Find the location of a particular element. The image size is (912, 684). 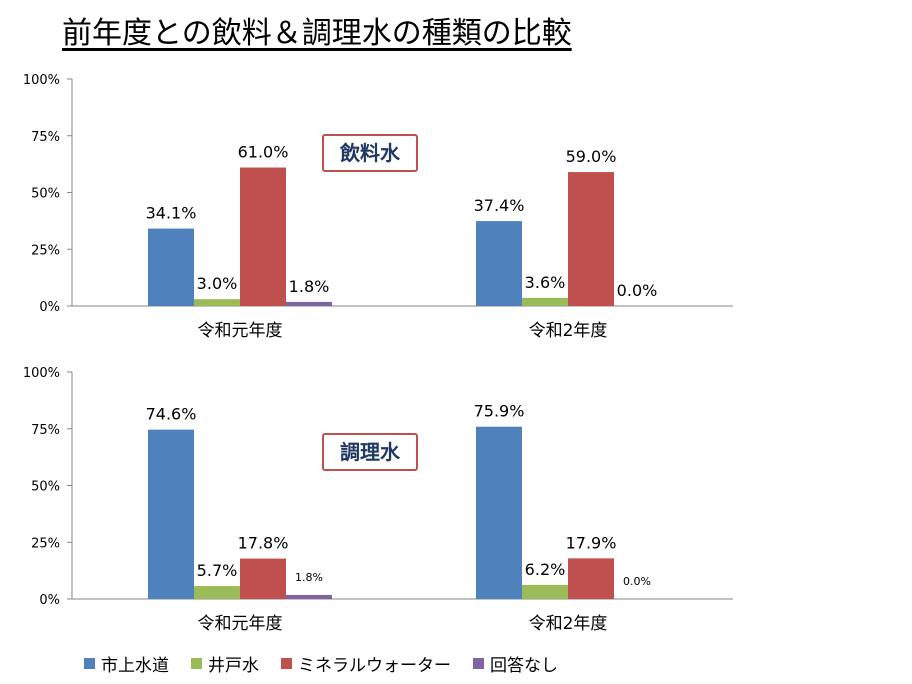

legend-label: 市上水道 is located at coordinates (135, 666).